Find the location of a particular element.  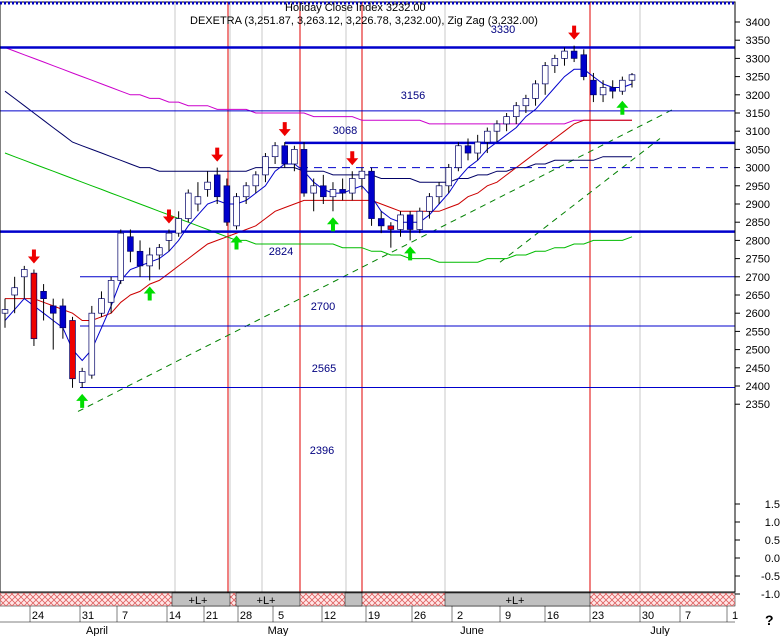

x-tick-label: 21 is located at coordinates (212, 616).